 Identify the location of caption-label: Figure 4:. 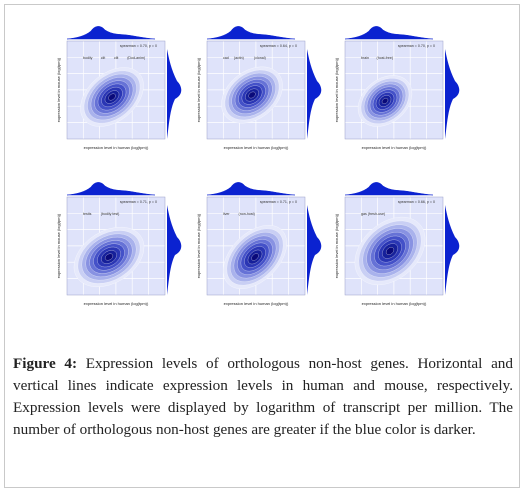
(45, 363).